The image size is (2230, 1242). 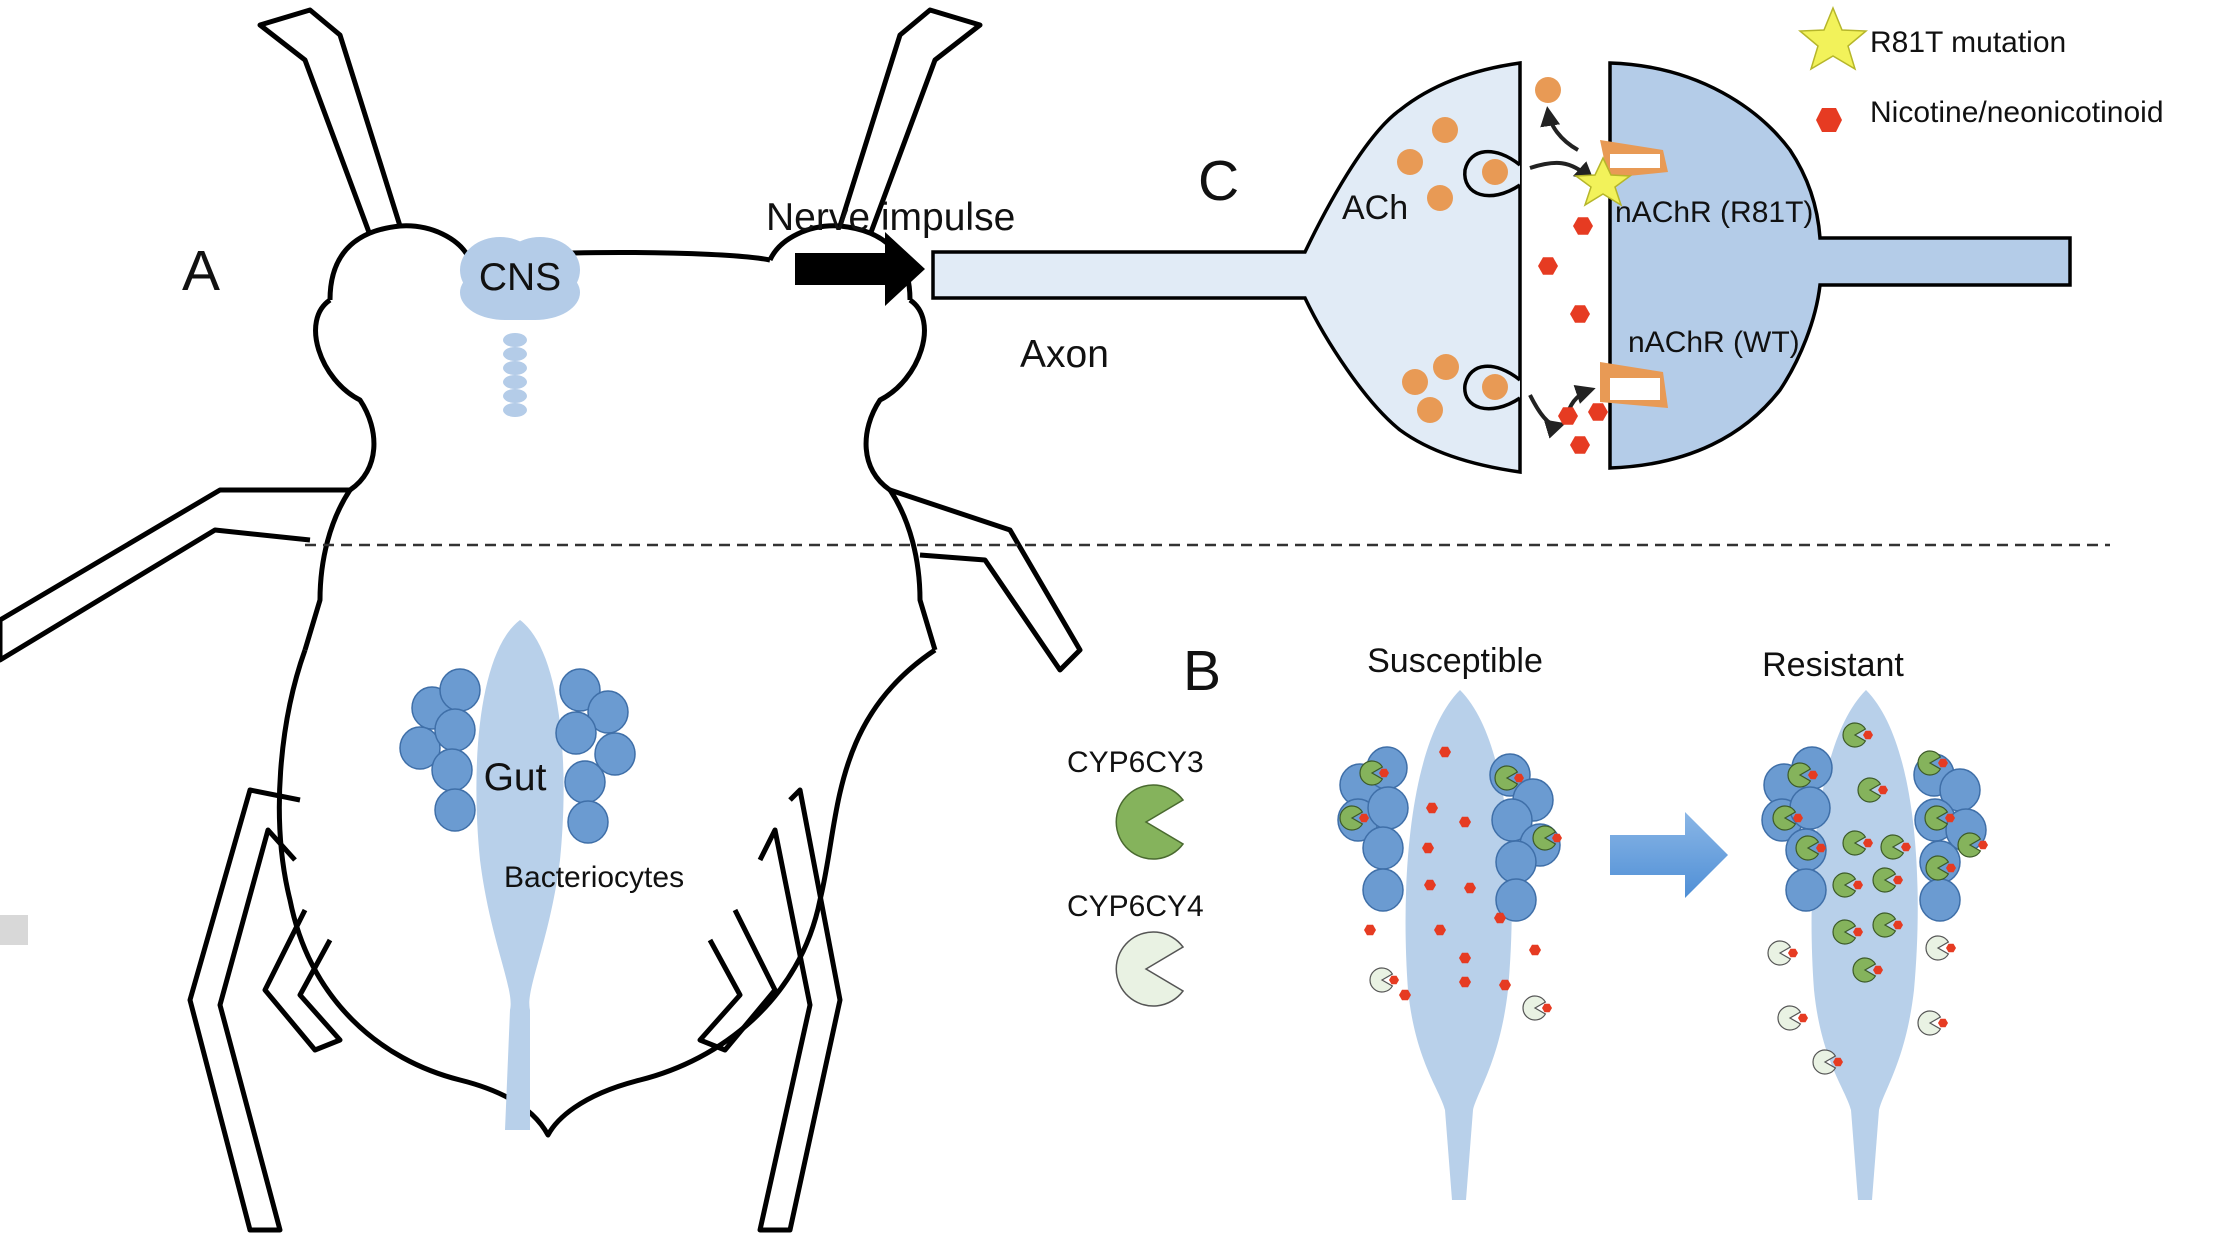 I want to click on insect-bacteriocytes, so click(x=517, y=756).